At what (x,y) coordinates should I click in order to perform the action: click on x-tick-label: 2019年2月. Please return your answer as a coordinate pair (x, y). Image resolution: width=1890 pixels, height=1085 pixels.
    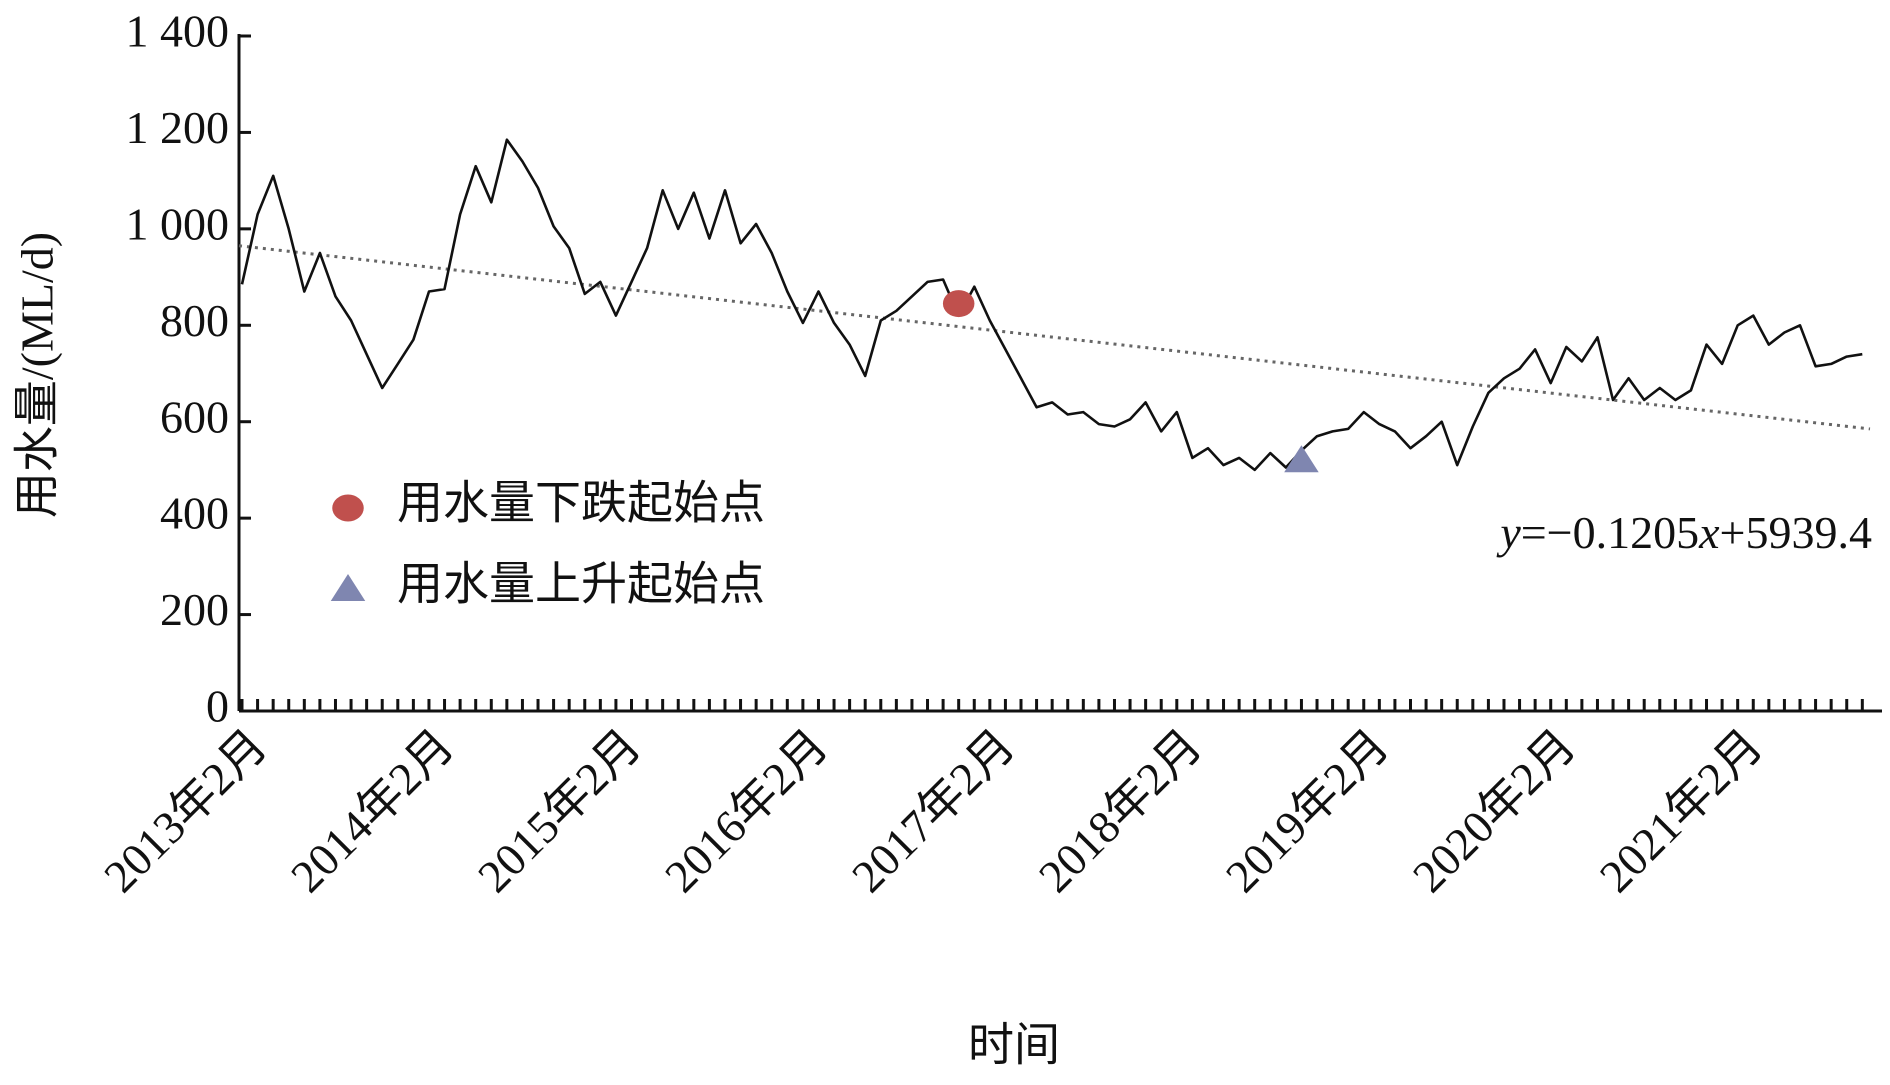
    Looking at the image, I should click on (1307, 810).